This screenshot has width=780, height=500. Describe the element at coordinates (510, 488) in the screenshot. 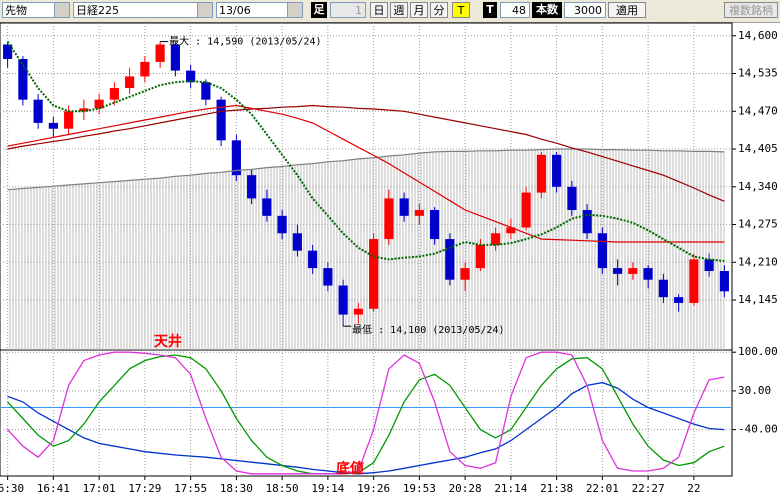

I see `x-tick-label: 21:14` at that location.